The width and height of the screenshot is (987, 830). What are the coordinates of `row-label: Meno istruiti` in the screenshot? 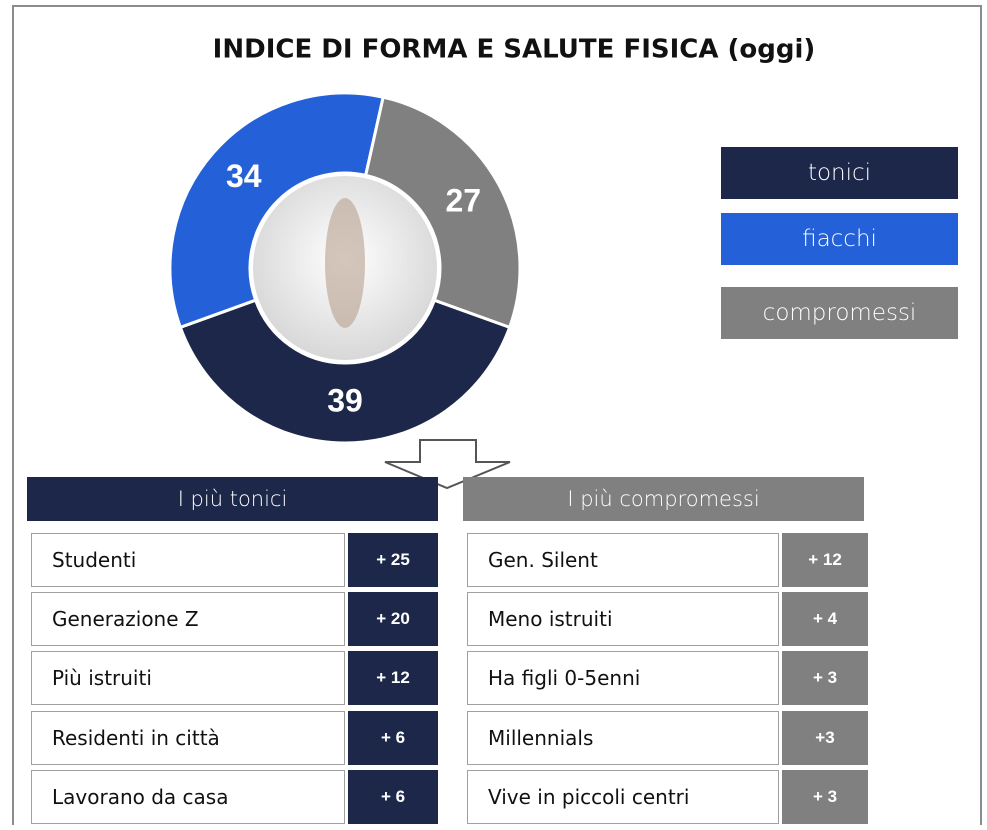 It's located at (623, 619).